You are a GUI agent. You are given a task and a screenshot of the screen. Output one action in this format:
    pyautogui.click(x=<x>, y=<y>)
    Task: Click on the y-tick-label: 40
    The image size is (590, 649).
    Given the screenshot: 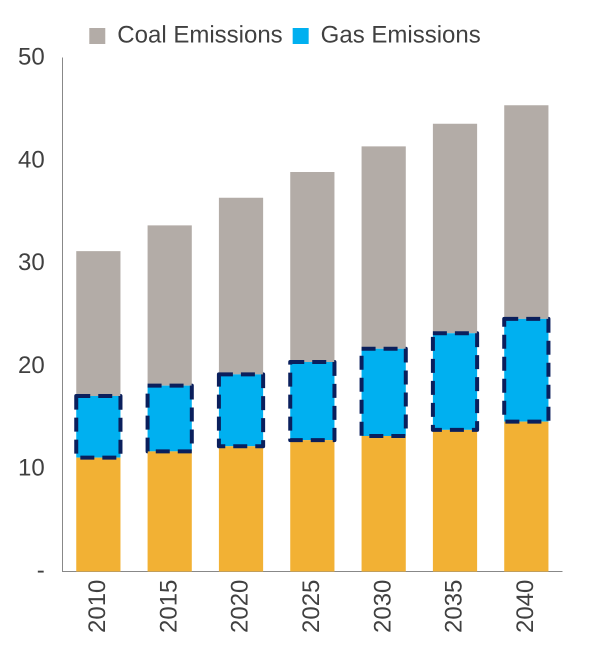 What is the action you would take?
    pyautogui.click(x=31, y=160)
    